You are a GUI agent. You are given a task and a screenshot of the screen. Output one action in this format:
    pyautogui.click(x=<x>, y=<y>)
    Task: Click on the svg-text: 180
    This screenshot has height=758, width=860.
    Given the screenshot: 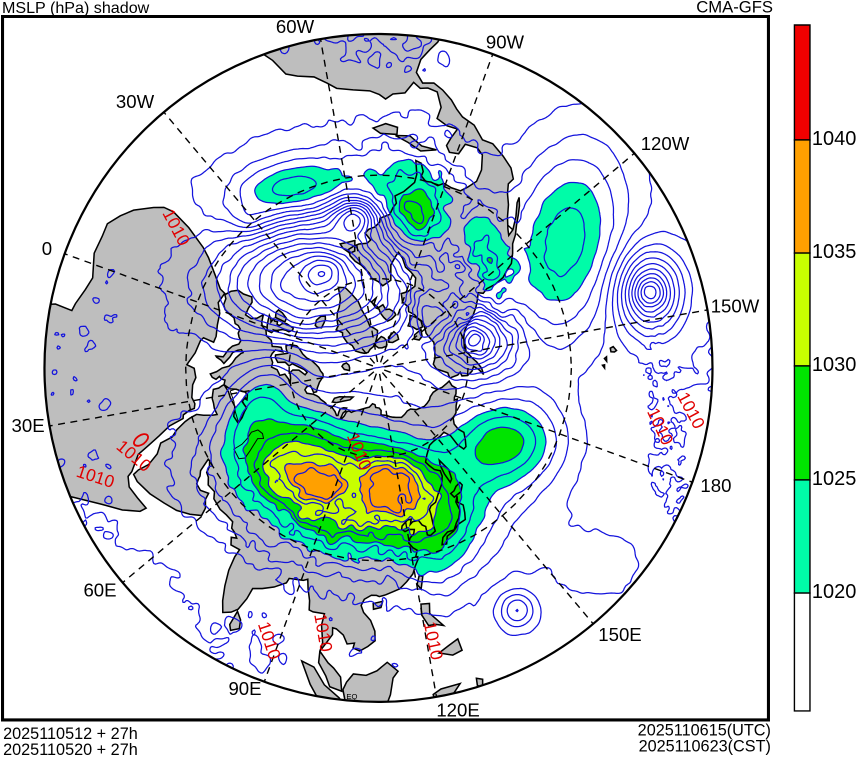 What is the action you would take?
    pyautogui.click(x=715, y=485)
    